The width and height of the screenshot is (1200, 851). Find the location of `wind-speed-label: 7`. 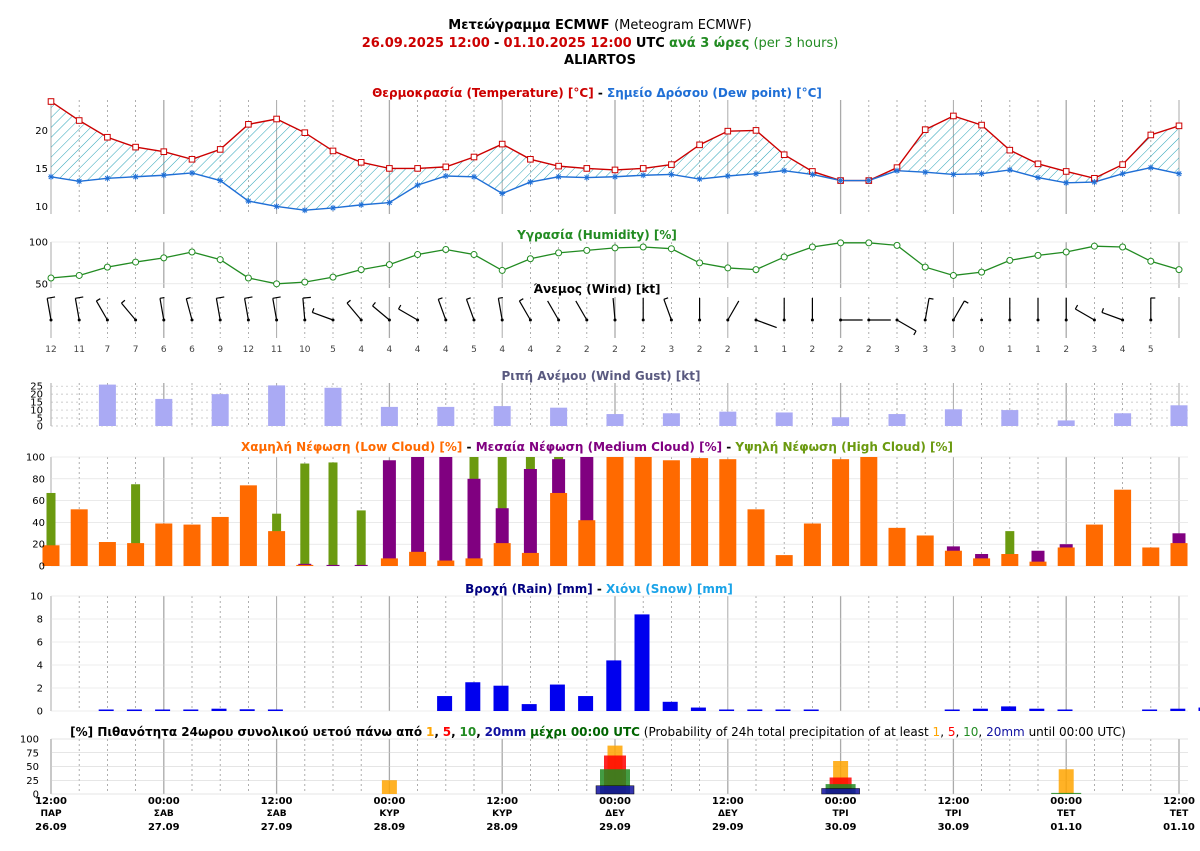

wind-speed-label: 7 is located at coordinates (108, 350).